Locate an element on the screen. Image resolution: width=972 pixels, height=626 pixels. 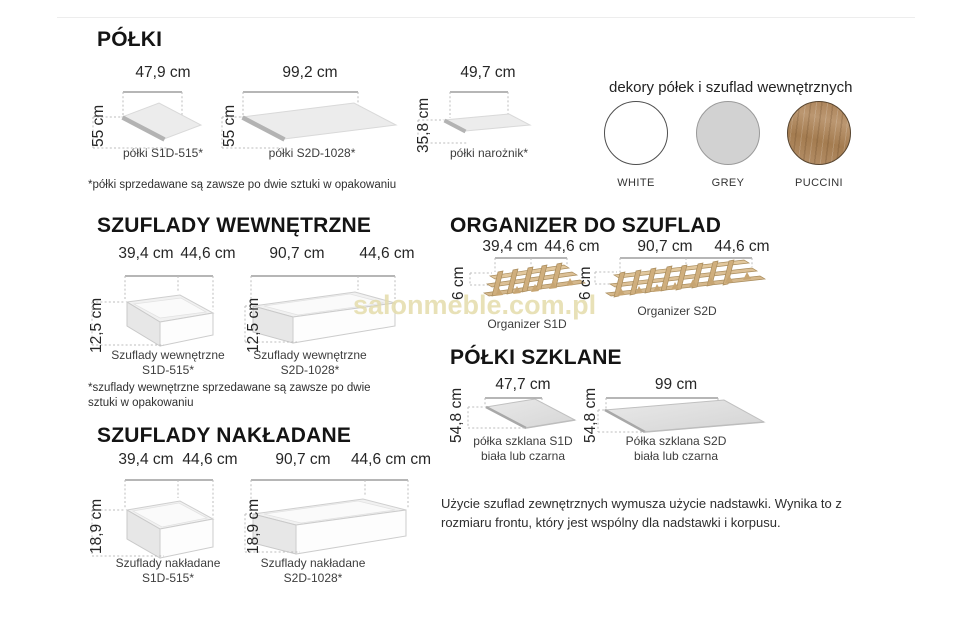
dimension-height-glass-shelf-s2d: 54,8 cm is located at coordinates (590, 415).